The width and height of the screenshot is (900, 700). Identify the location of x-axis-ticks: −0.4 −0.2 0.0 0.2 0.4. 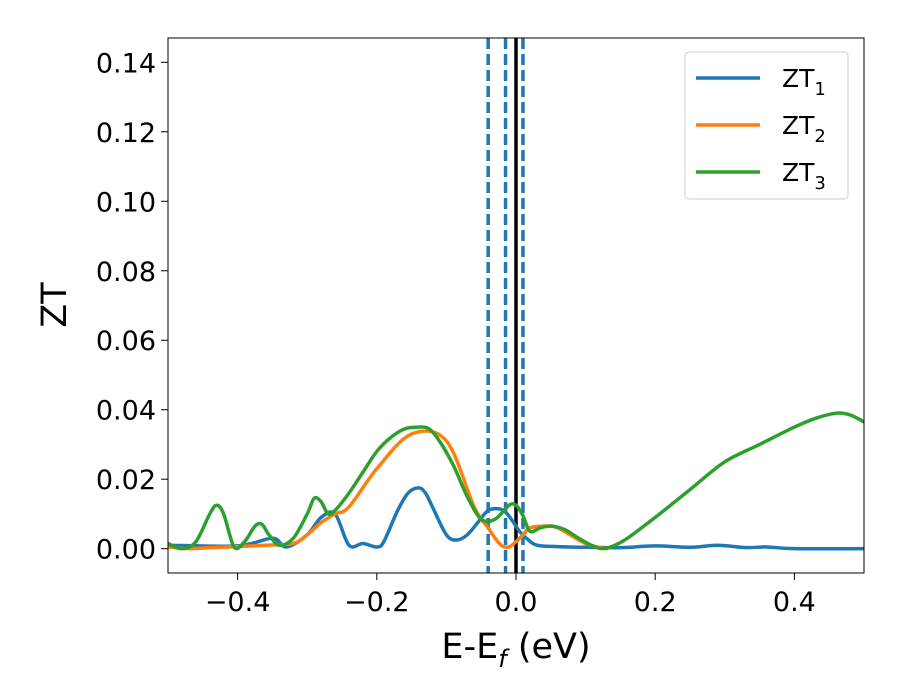
(510, 595).